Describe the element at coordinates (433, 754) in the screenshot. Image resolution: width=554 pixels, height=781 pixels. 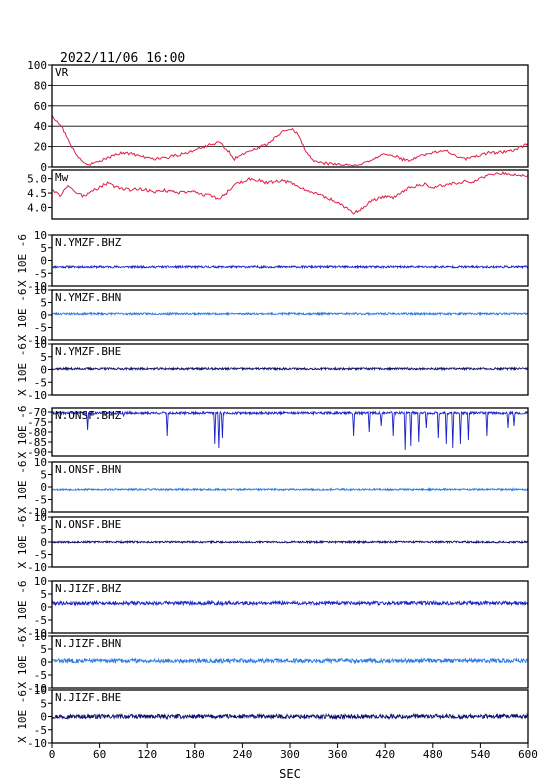
I see `x-tick-label: 480` at that location.